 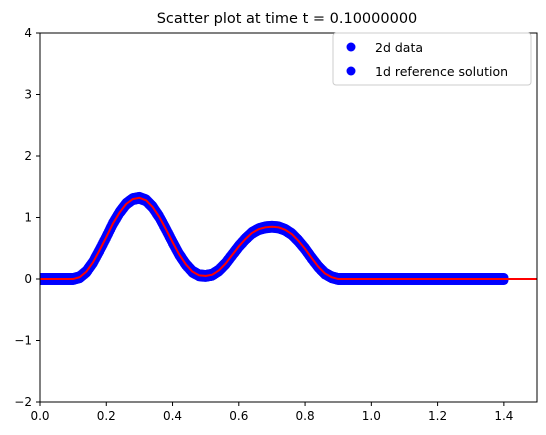 I want to click on y-tick-label: 4, so click(x=28, y=33).